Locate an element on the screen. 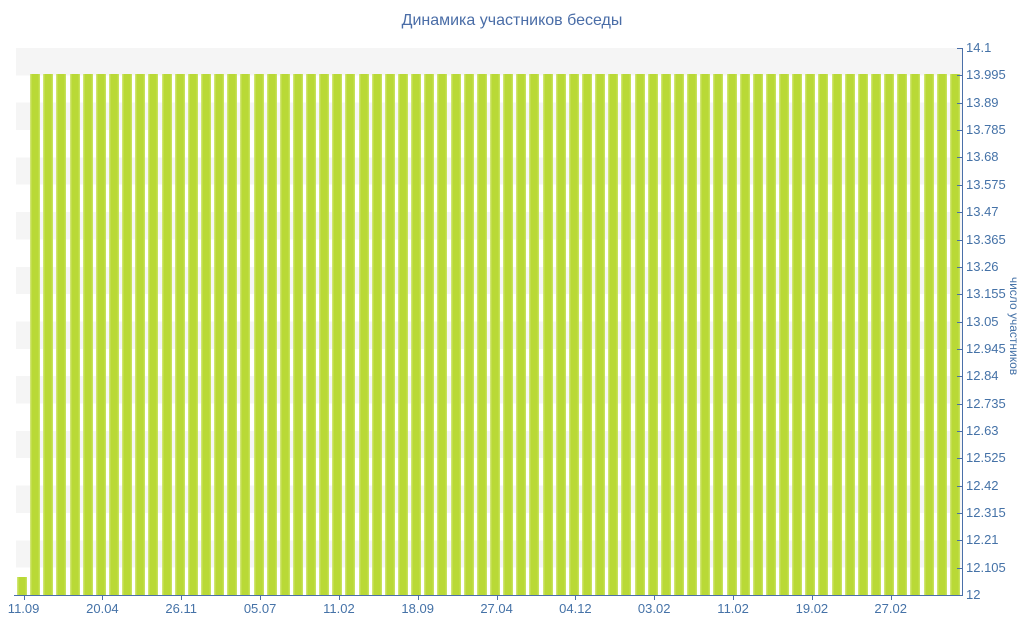  y-tick-label: 12.84 is located at coordinates (982, 376).